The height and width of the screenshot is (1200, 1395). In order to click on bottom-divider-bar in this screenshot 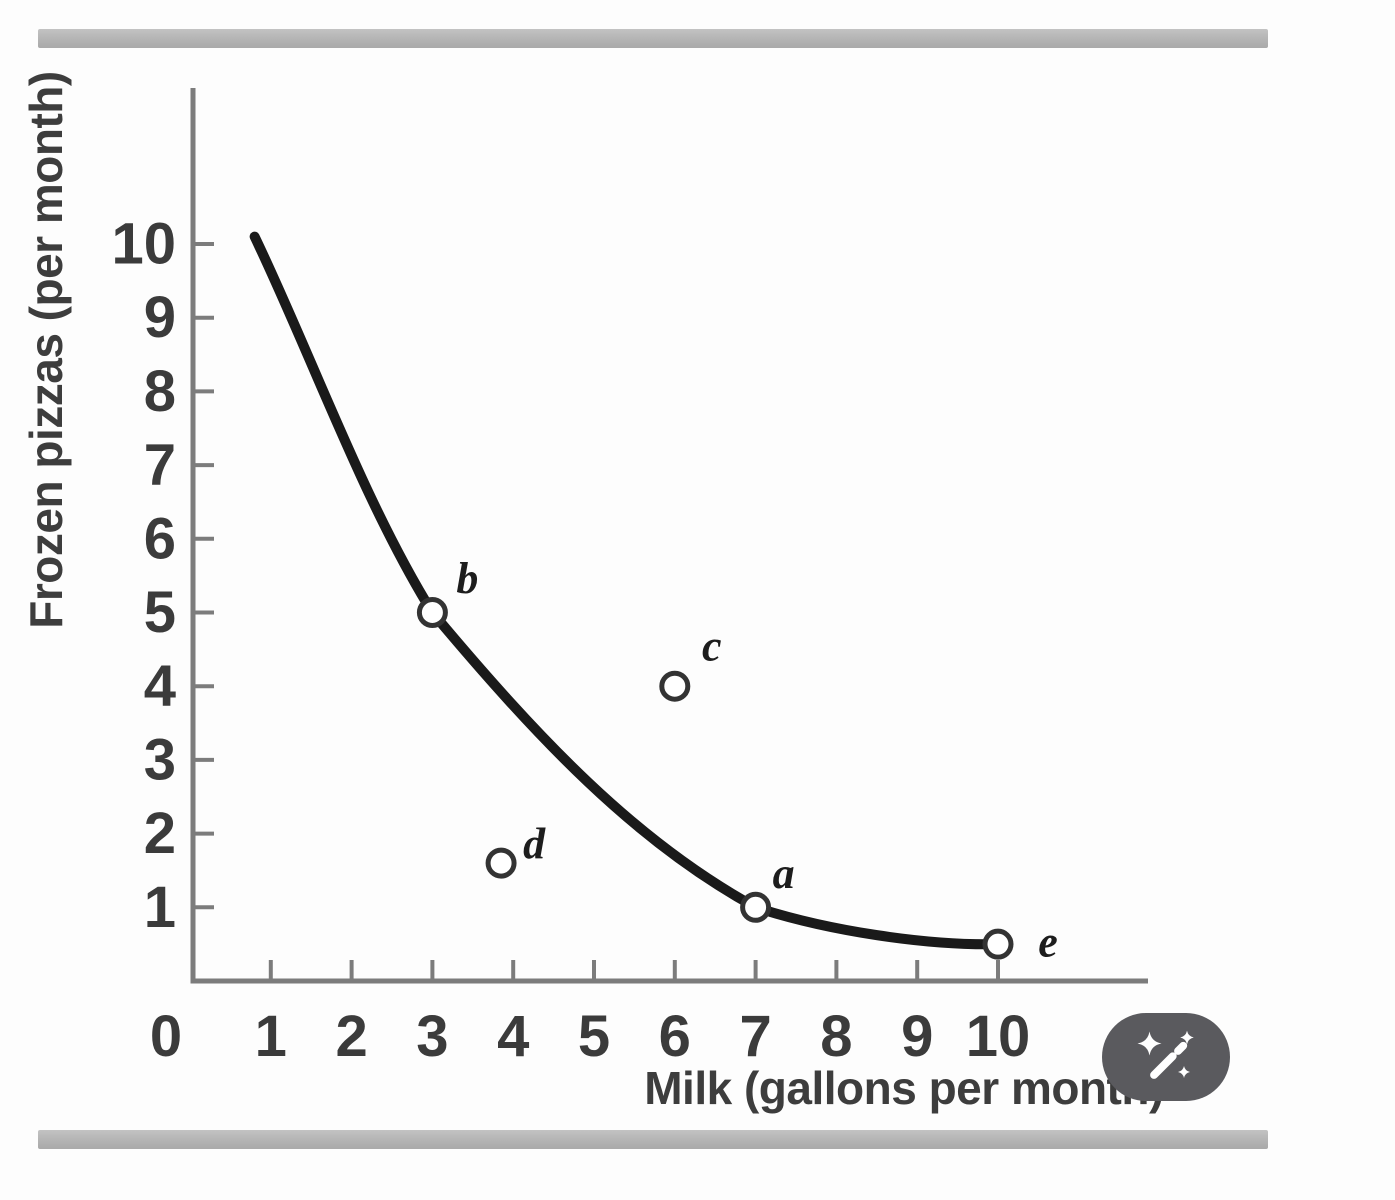, I will do `click(653, 1139)`.